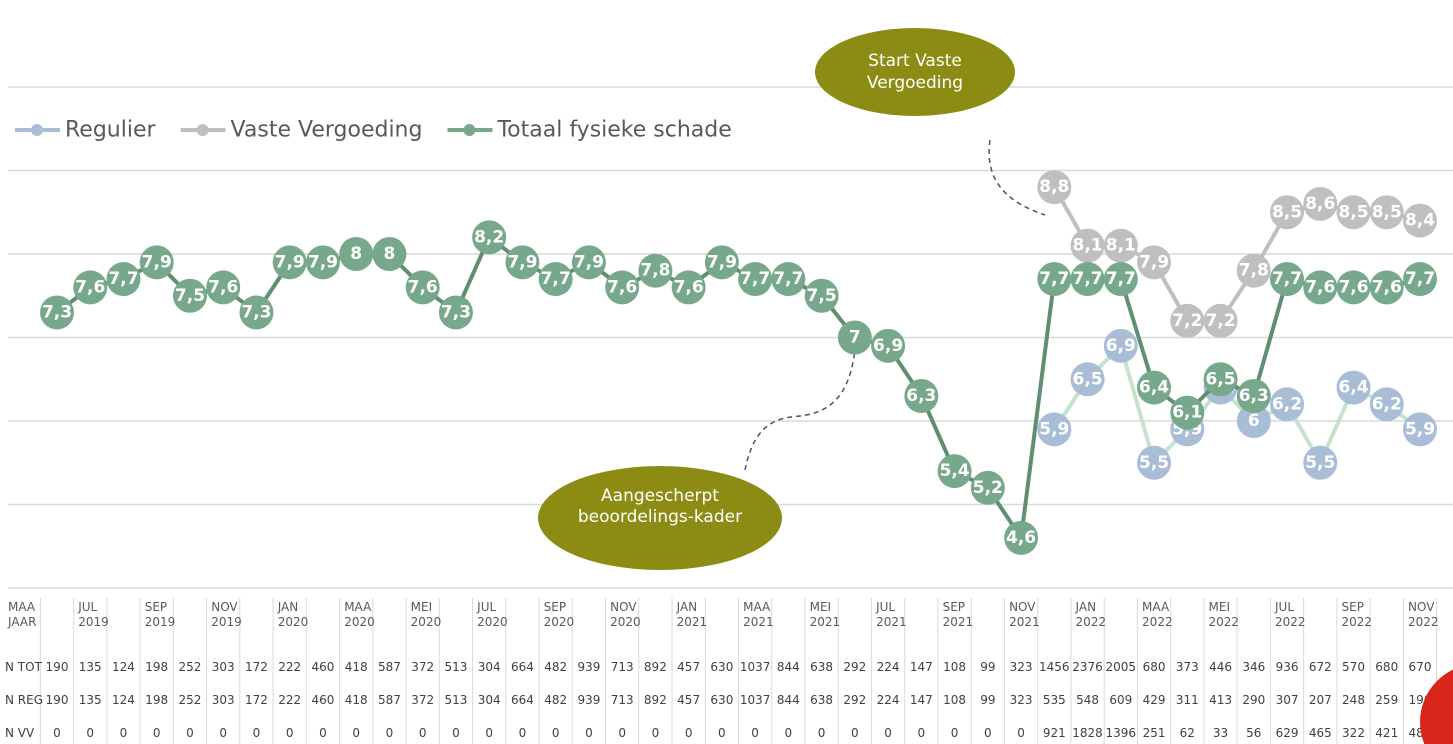  Describe the element at coordinates (1290, 614) in the screenshot. I see `x-tick-label: JUL 2022` at that location.